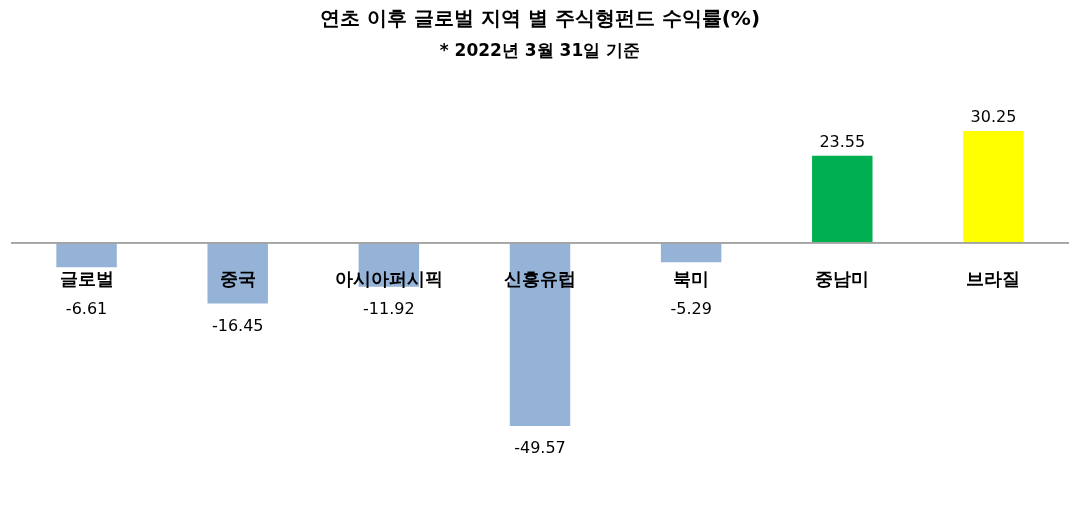 The width and height of the screenshot is (1078, 512). I want to click on data-label: 30.25, so click(993, 116).